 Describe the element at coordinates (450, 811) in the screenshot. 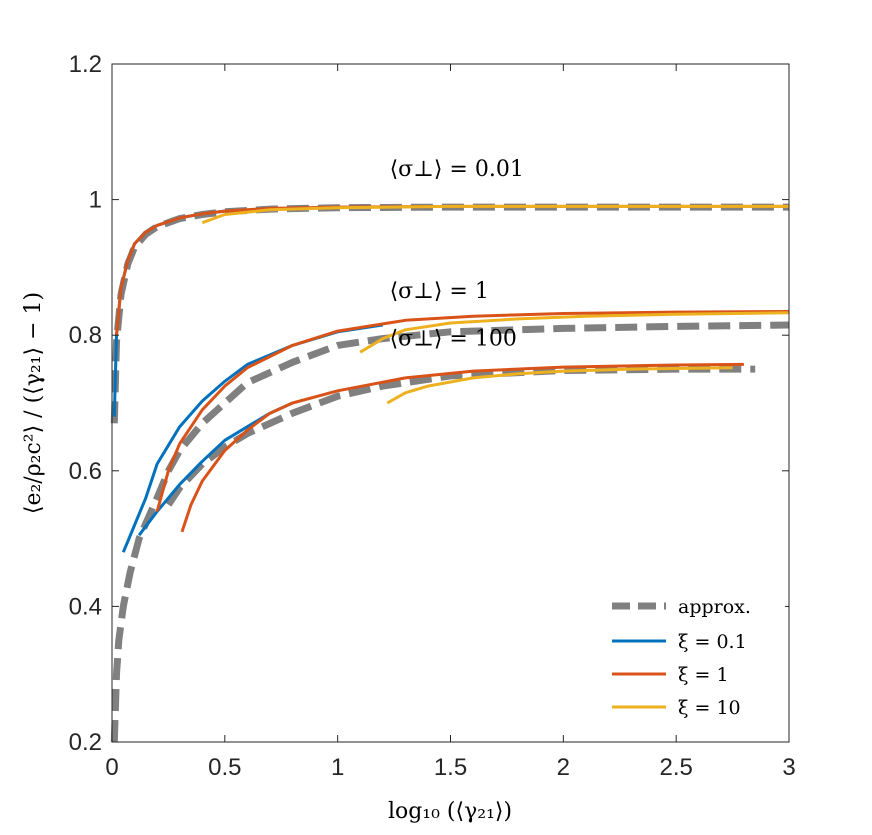

I see `x-axis-label: log₁₀ (⟨γ₂₁⟩)` at that location.